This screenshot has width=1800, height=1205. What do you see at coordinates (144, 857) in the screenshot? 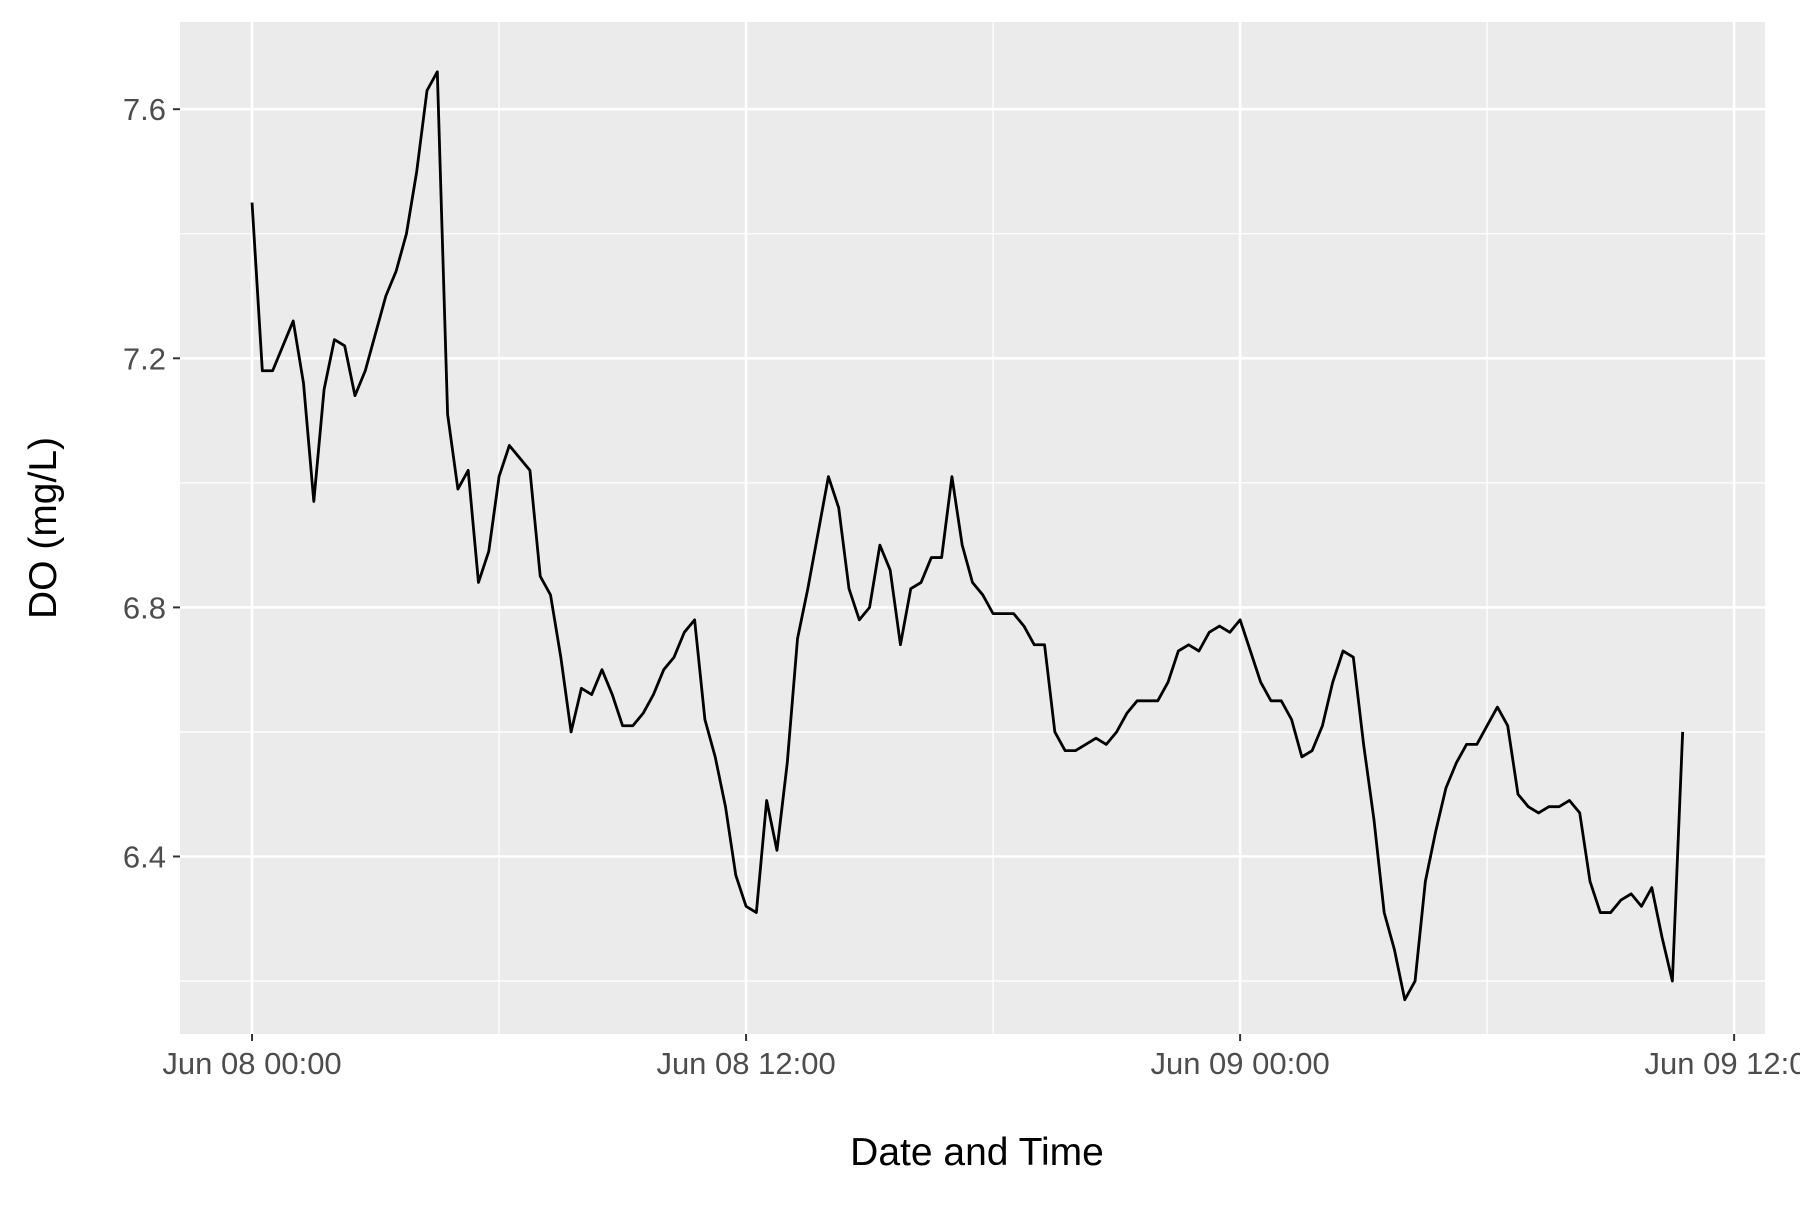
I see `y-tick-label: 6.4` at bounding box center [144, 857].